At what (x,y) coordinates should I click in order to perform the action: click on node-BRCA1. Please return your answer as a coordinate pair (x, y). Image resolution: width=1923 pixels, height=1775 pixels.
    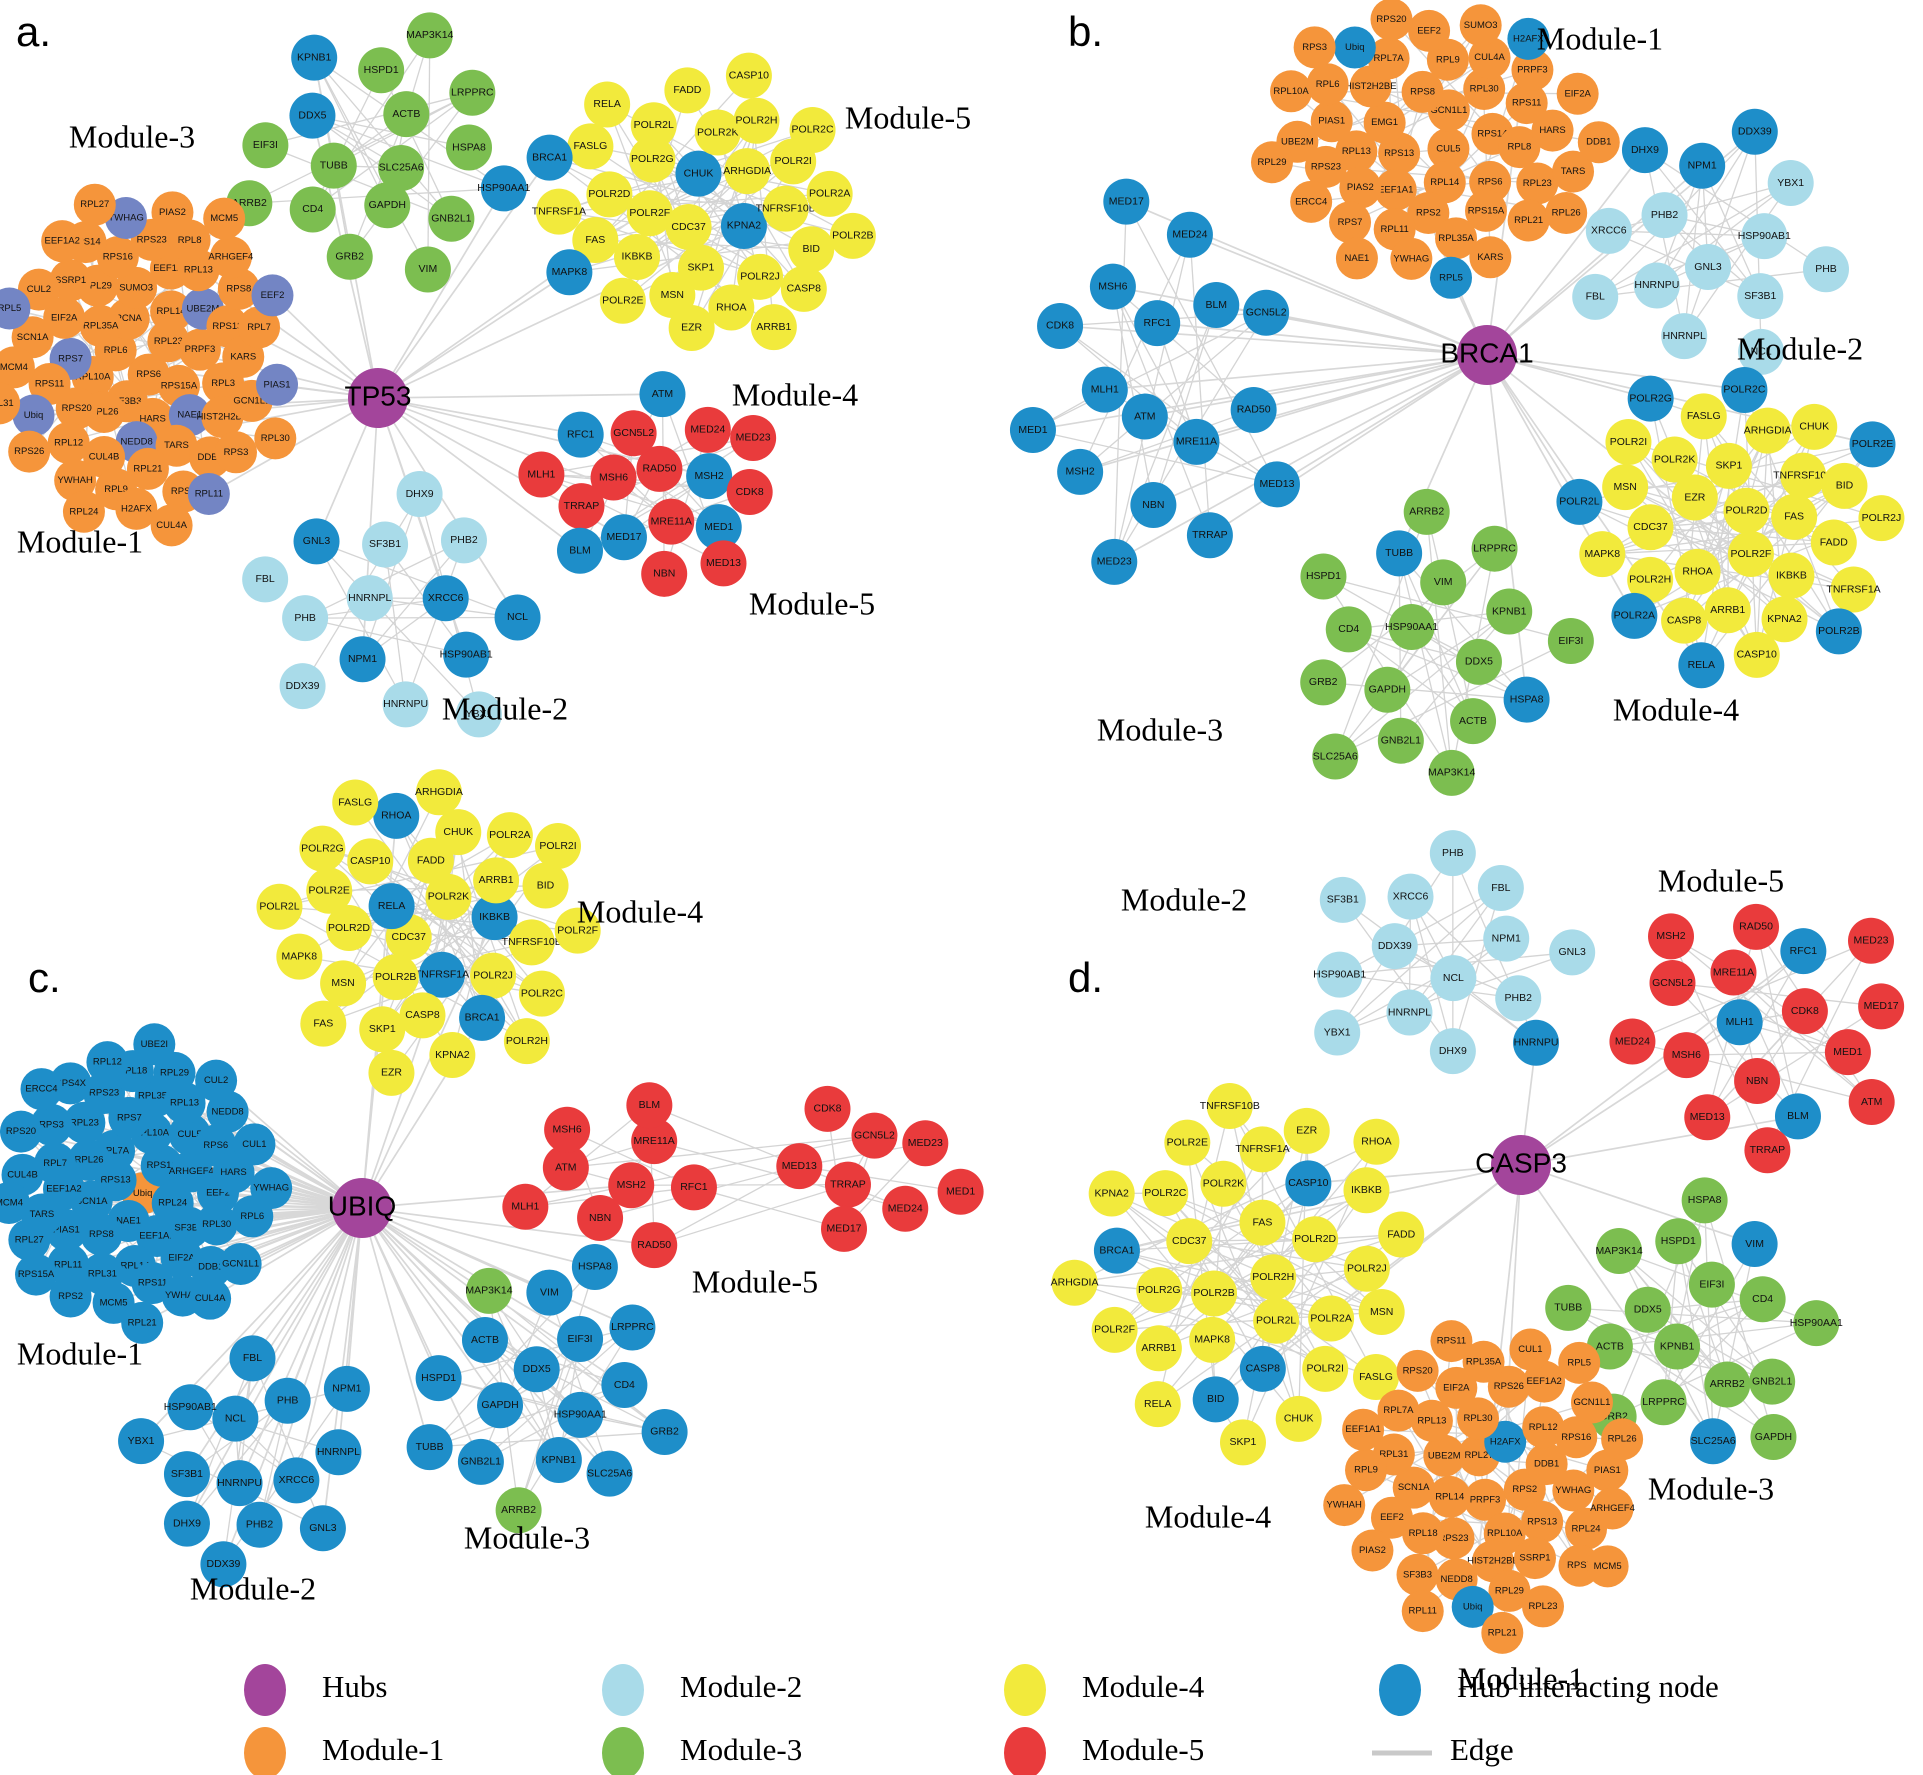
    Looking at the image, I should click on (549, 157).